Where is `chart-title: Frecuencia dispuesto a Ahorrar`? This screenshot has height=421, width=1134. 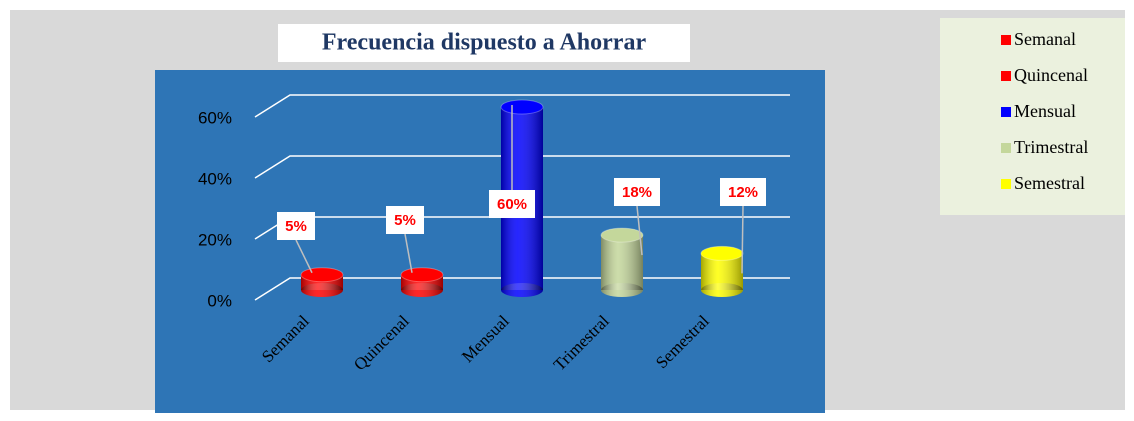 chart-title: Frecuencia dispuesto a Ahorrar is located at coordinates (484, 43).